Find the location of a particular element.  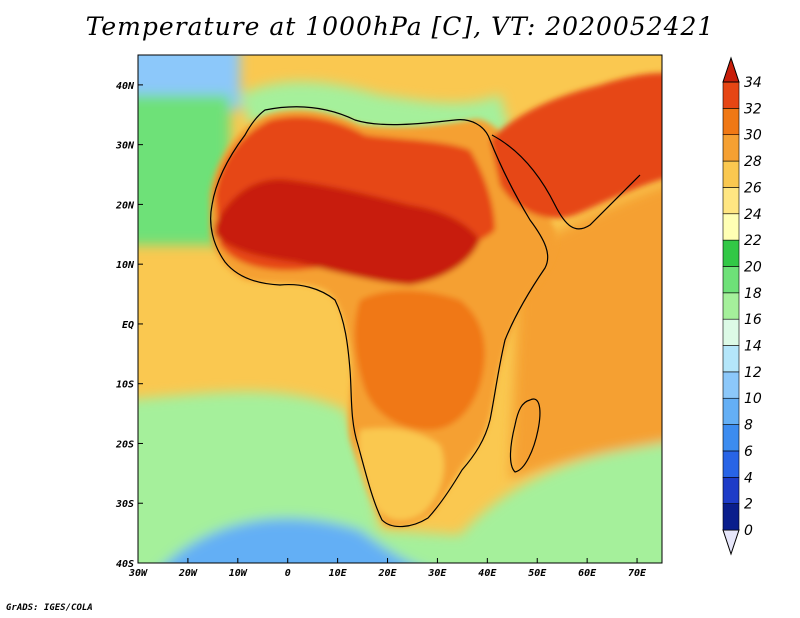

lon-tick-label-1: 20W is located at coordinates (188, 573).